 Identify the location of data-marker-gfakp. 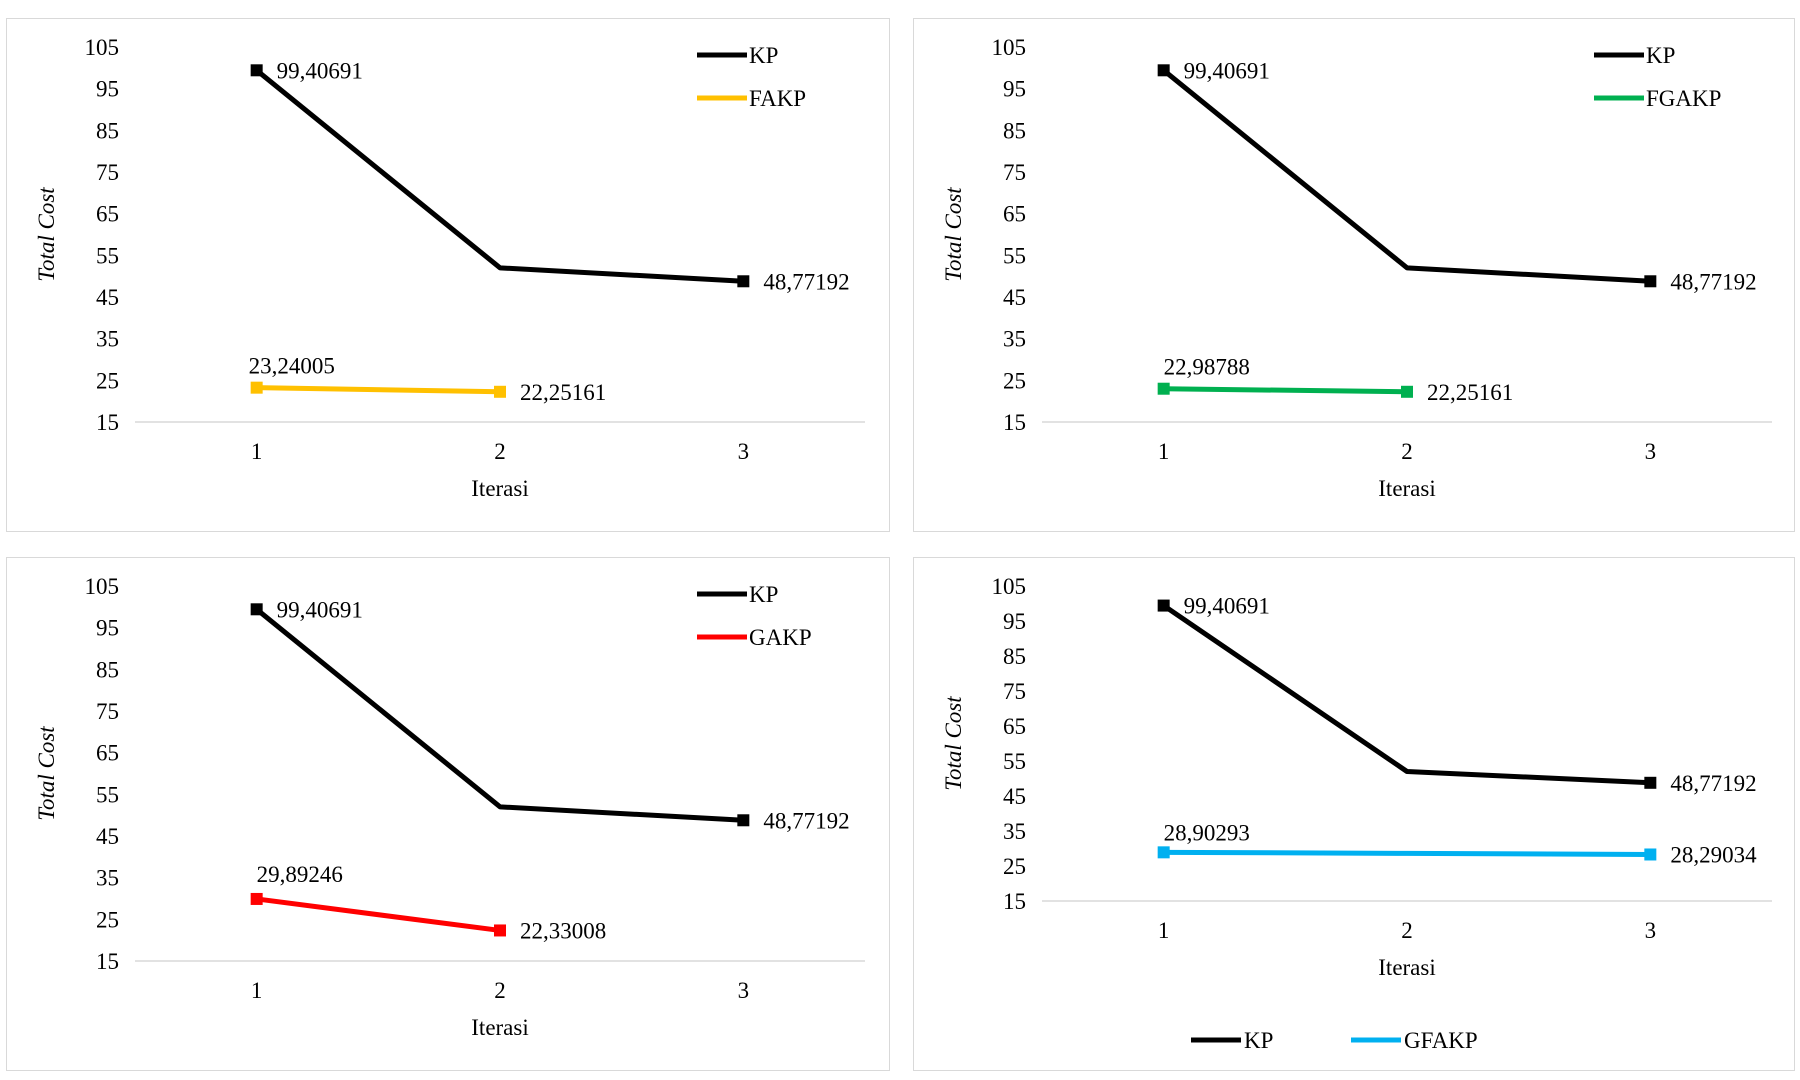
(1163, 852).